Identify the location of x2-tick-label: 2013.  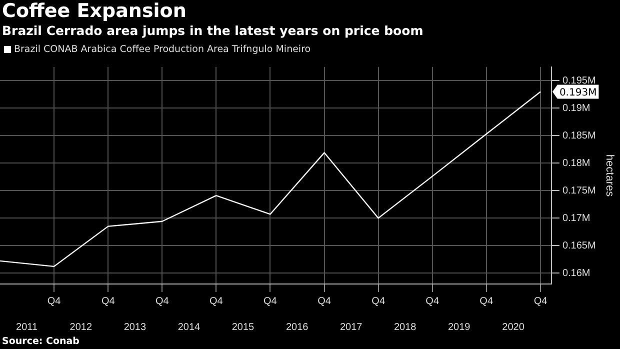
(135, 327).